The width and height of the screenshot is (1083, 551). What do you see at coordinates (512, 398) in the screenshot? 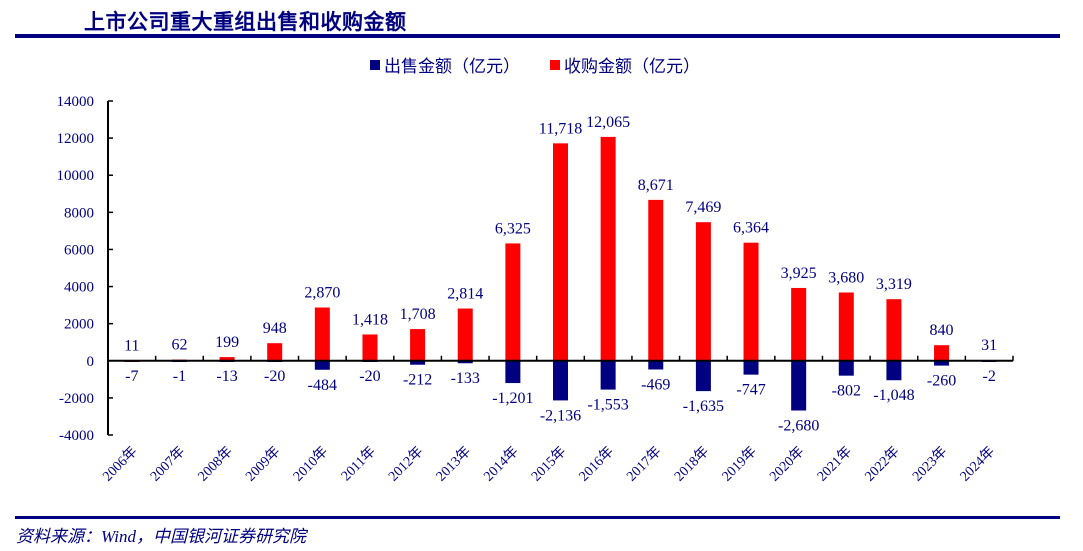
I see `data-label-sell-8: -1,201` at bounding box center [512, 398].